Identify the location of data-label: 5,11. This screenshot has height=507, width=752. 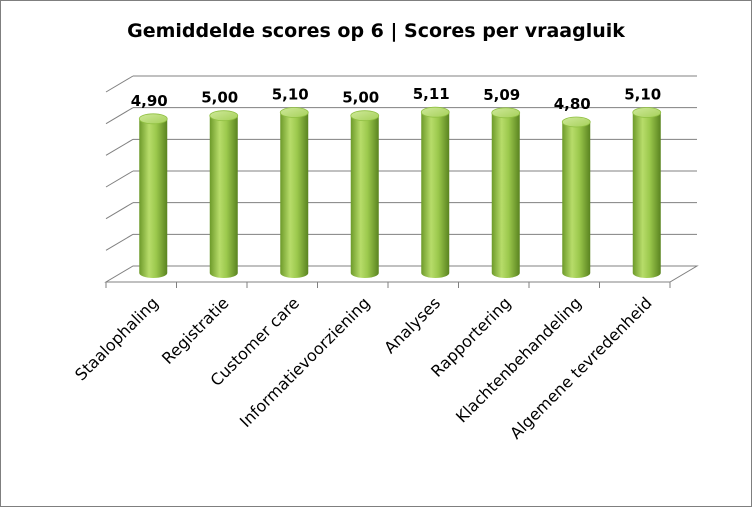
(431, 94).